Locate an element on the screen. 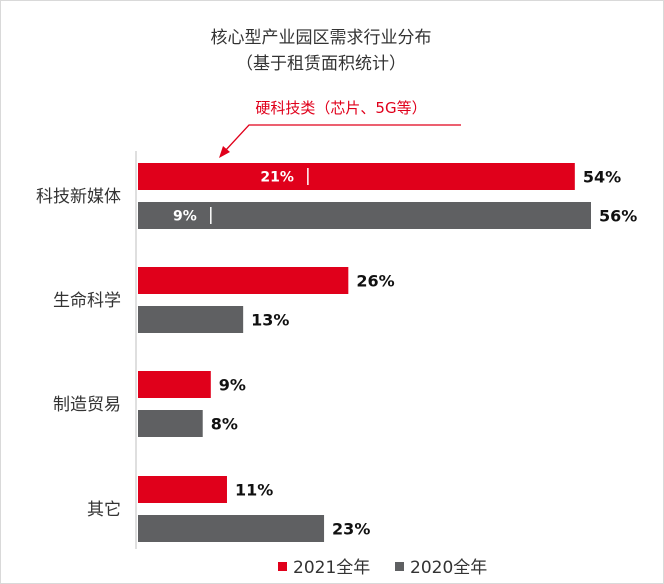  sub-segment-label: 21% is located at coordinates (277, 178).